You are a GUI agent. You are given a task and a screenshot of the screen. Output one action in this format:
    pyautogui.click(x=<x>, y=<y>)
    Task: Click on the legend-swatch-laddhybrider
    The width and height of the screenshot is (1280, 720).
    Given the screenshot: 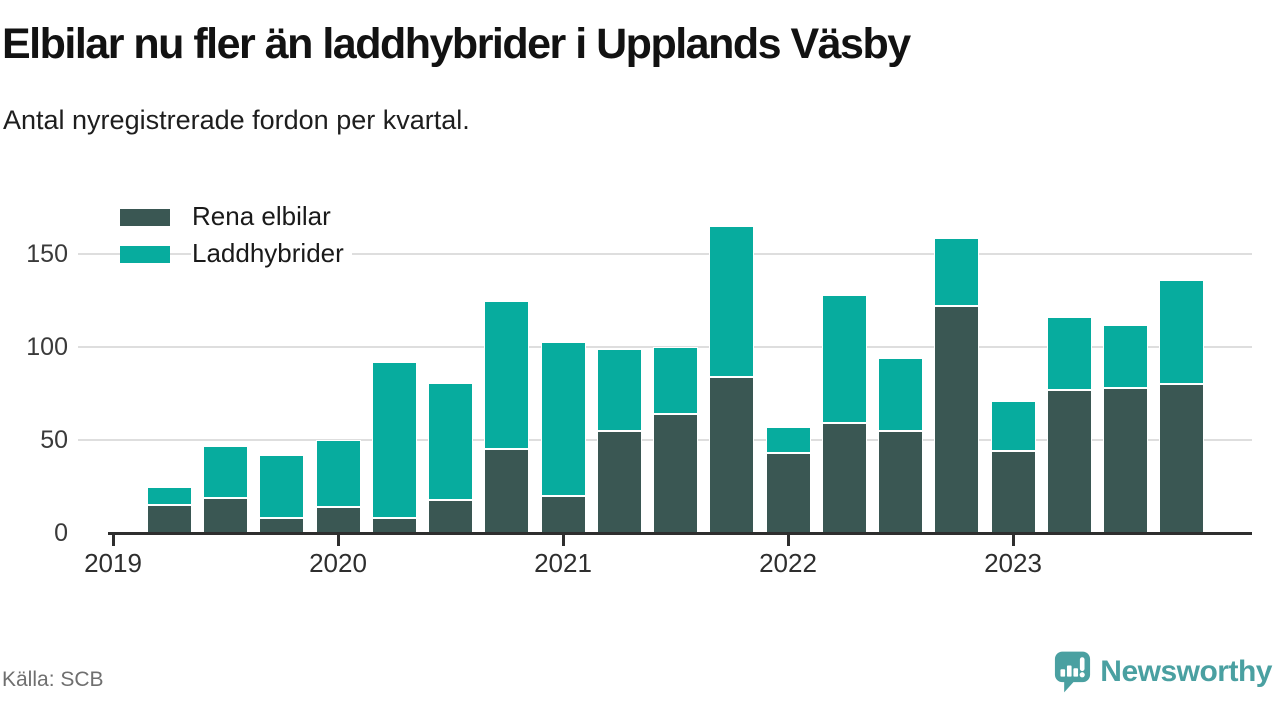 What is the action you would take?
    pyautogui.click(x=145, y=254)
    